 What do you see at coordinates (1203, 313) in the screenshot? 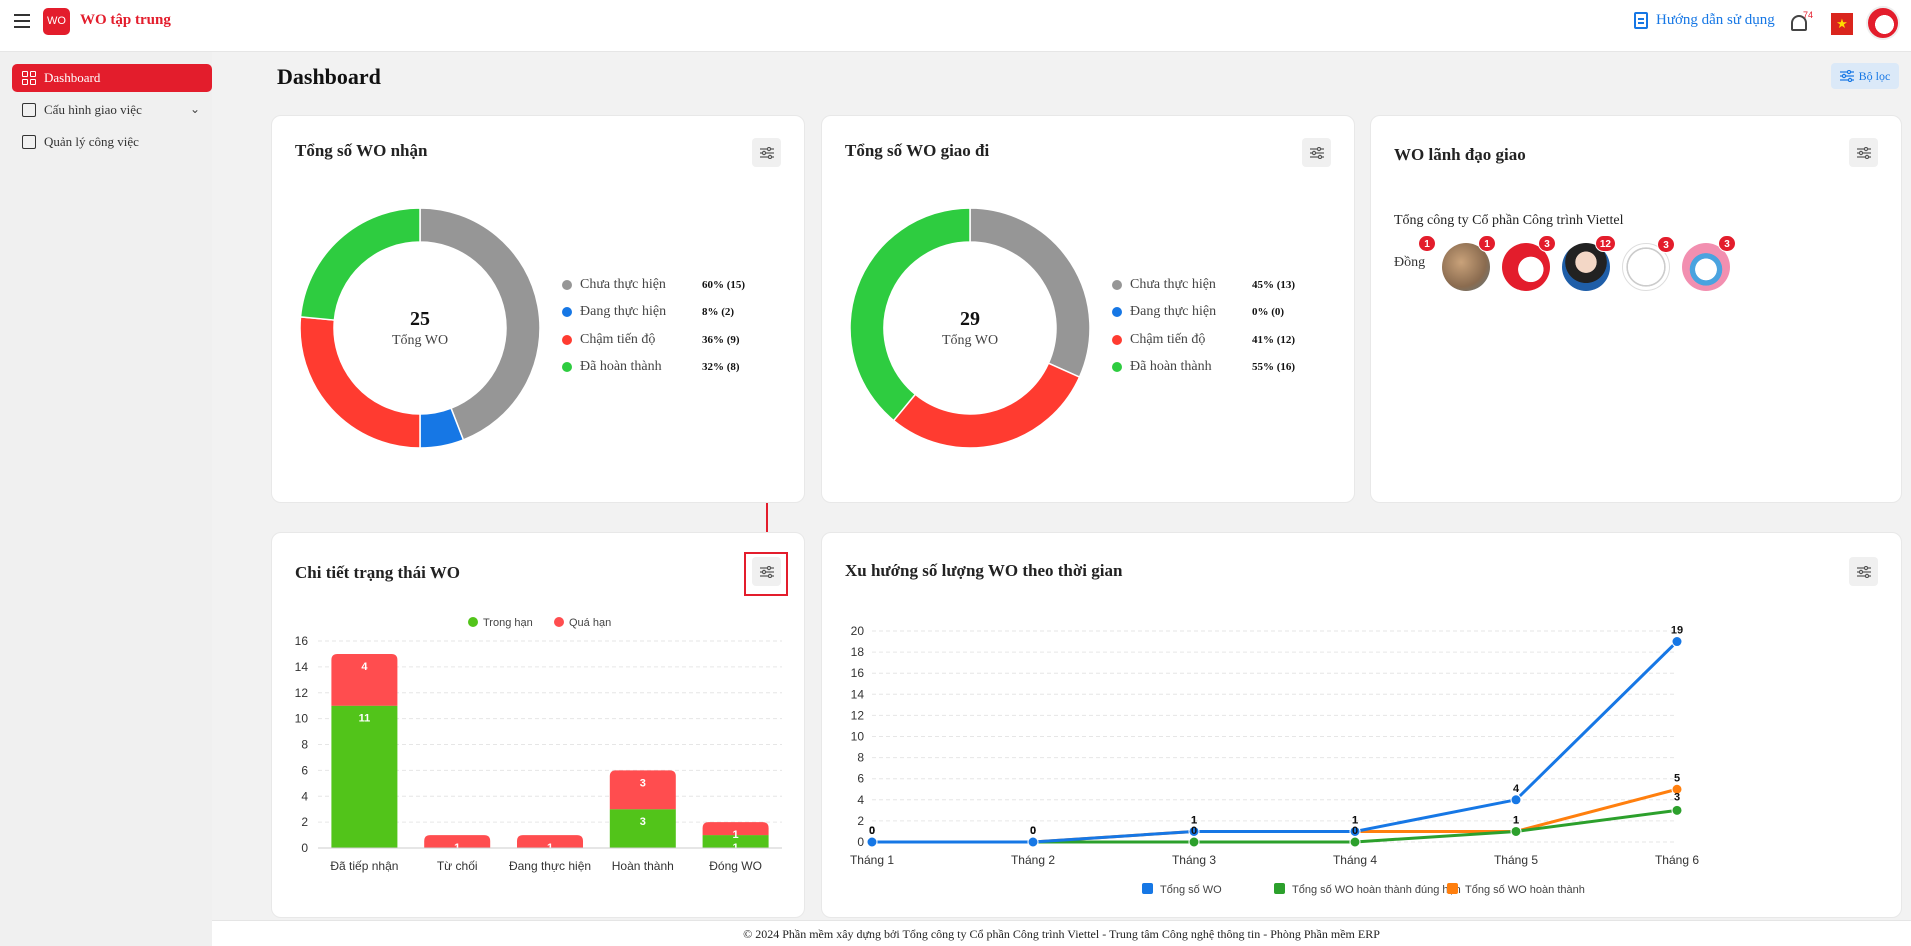
I see `legend-item: Đang thực hiện 0% (0)` at bounding box center [1203, 313].